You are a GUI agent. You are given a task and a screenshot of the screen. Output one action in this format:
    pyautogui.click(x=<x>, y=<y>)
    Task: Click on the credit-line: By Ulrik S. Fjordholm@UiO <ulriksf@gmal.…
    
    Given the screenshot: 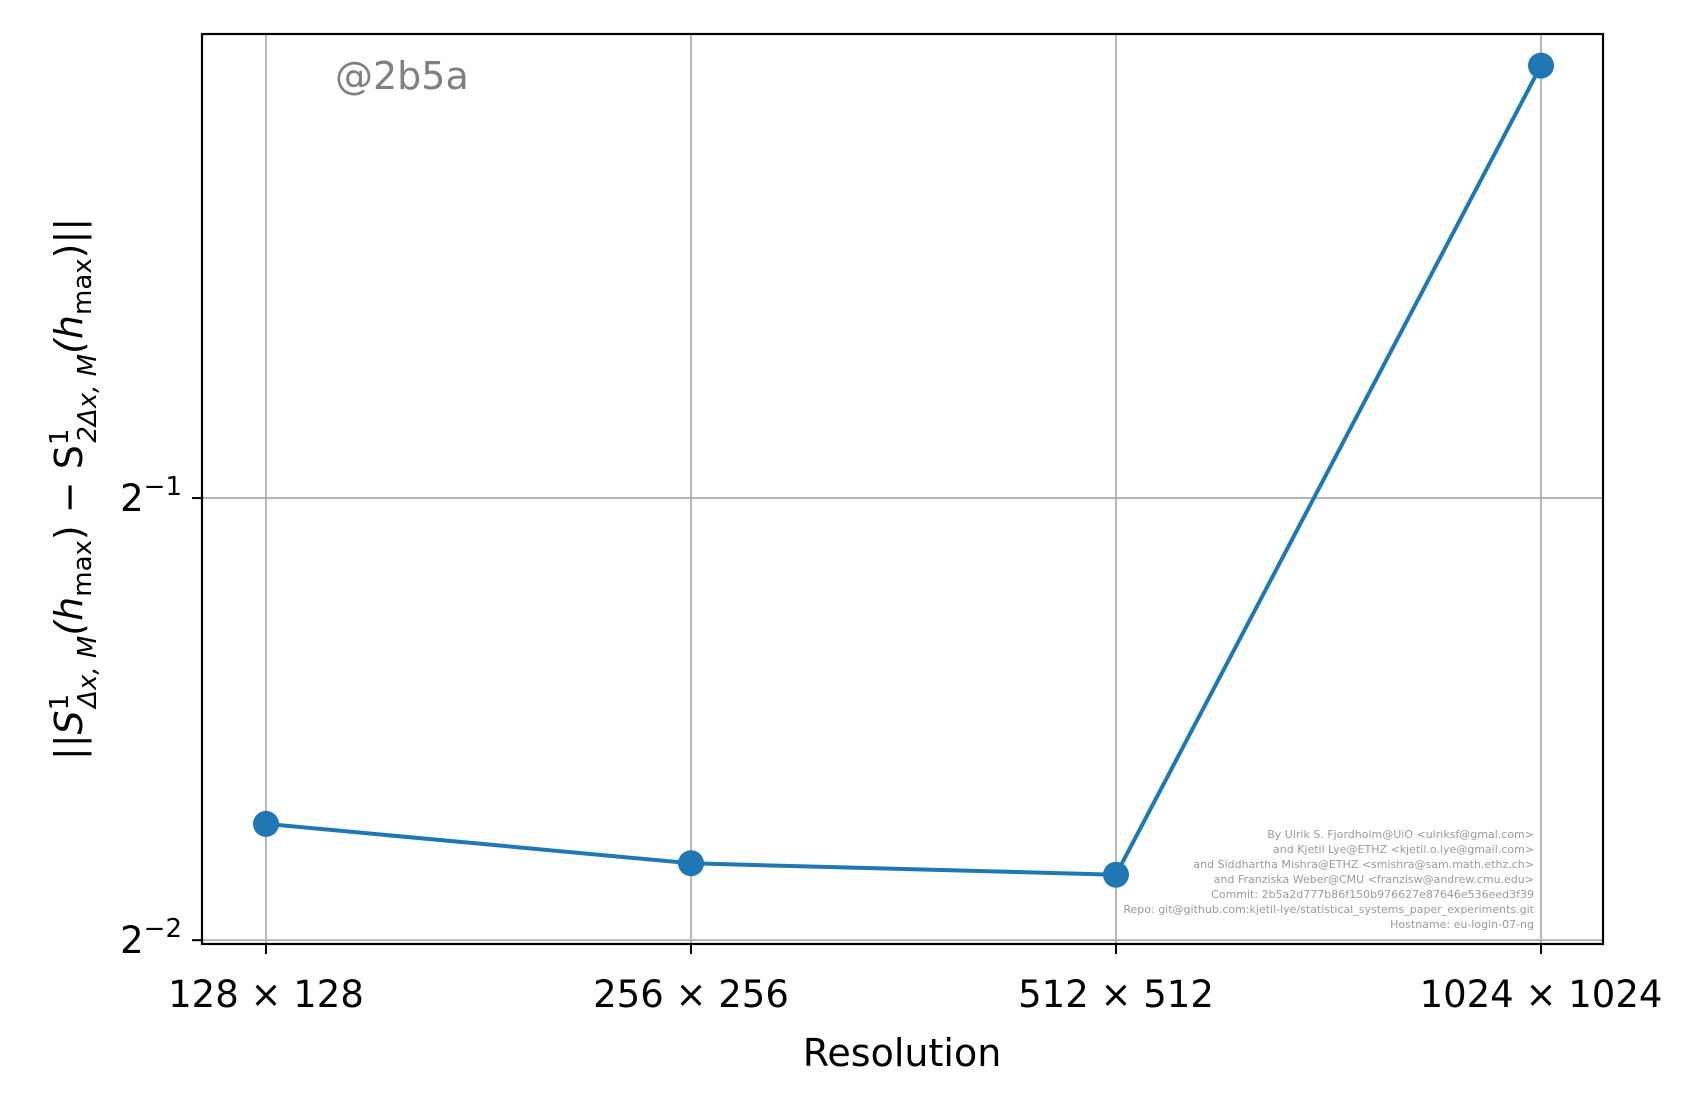 What is the action you would take?
    pyautogui.click(x=1400, y=834)
    